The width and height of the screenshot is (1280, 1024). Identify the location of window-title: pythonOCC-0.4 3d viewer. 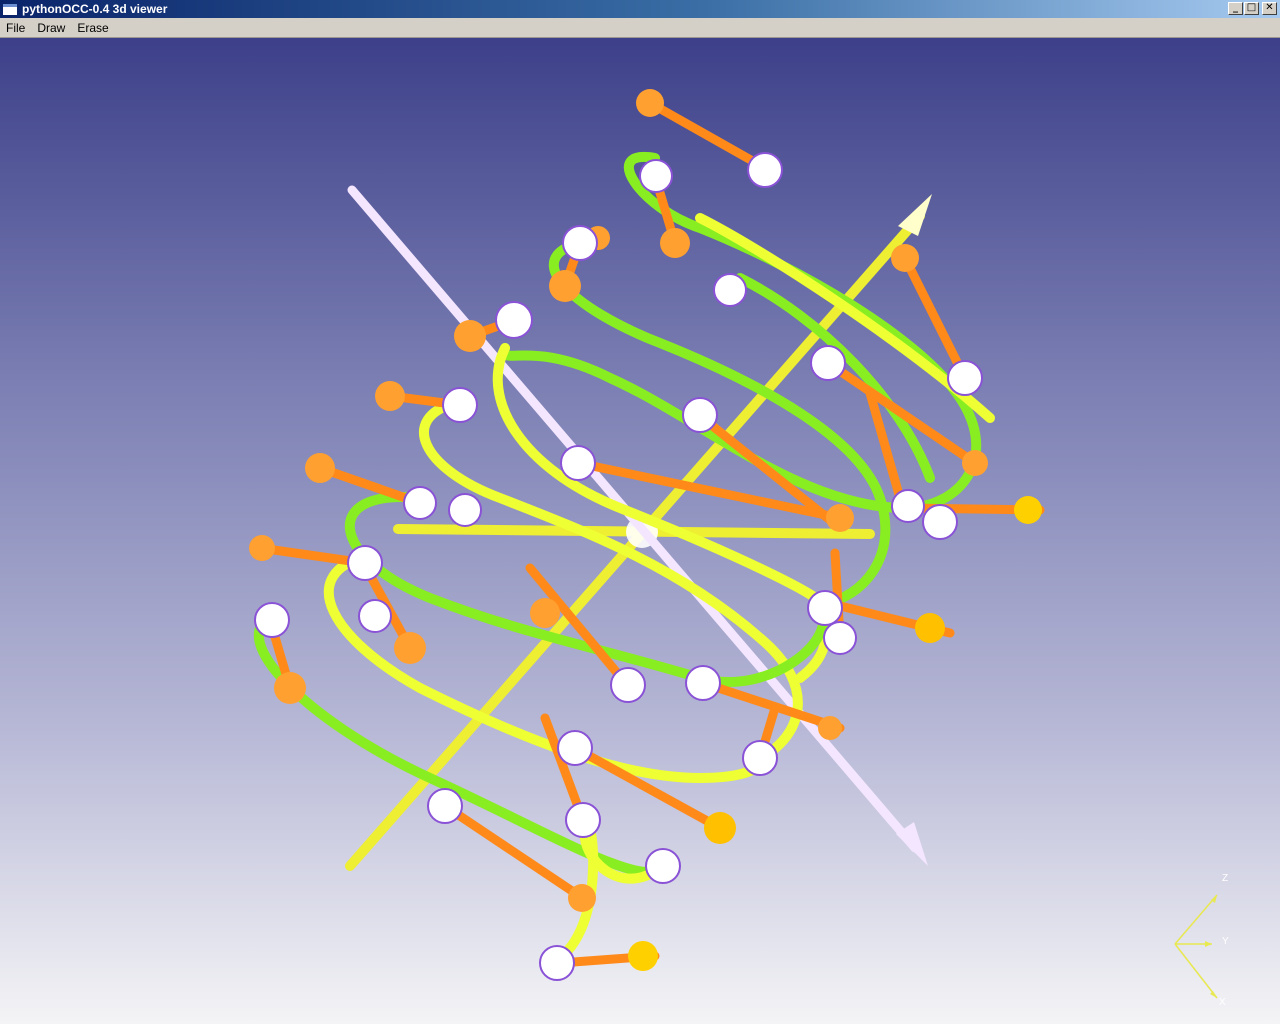
(95, 9).